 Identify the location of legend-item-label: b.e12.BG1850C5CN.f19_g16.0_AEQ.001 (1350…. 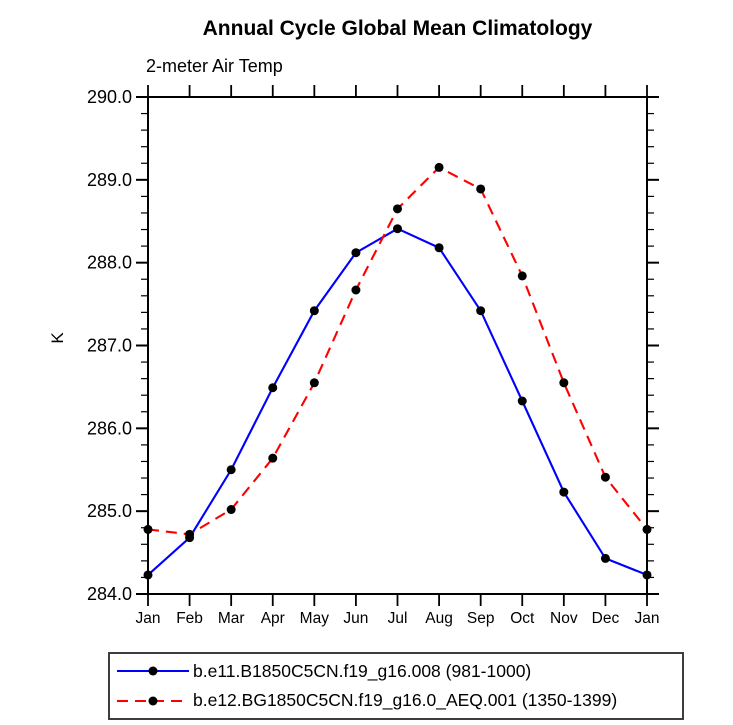
(405, 700).